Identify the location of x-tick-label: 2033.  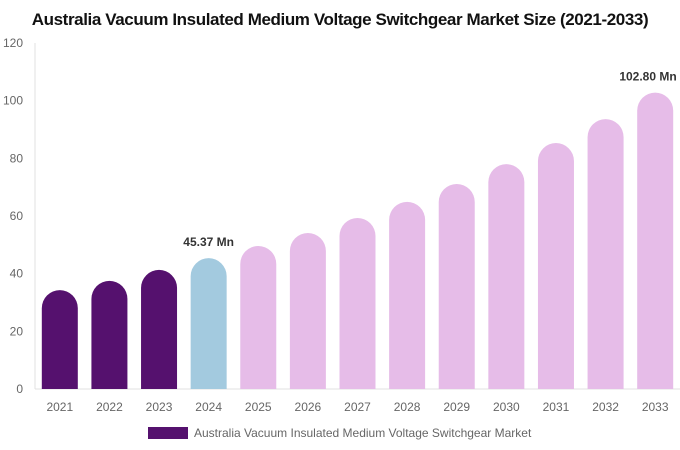
(655, 407).